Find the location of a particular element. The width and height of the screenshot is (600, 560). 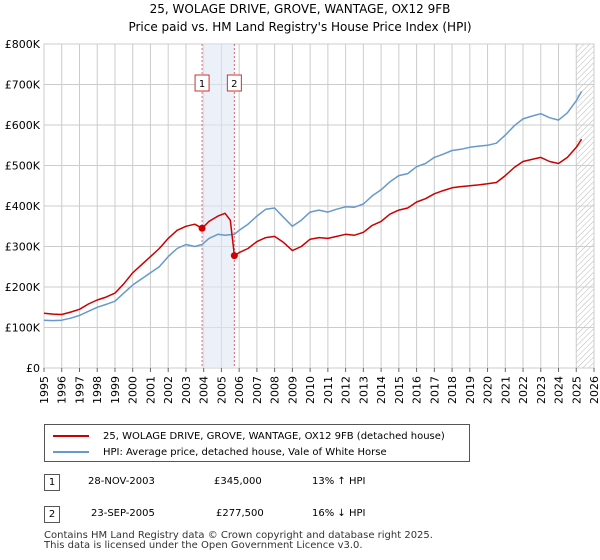

x-tick-label: 2015 is located at coordinates (399, 390).